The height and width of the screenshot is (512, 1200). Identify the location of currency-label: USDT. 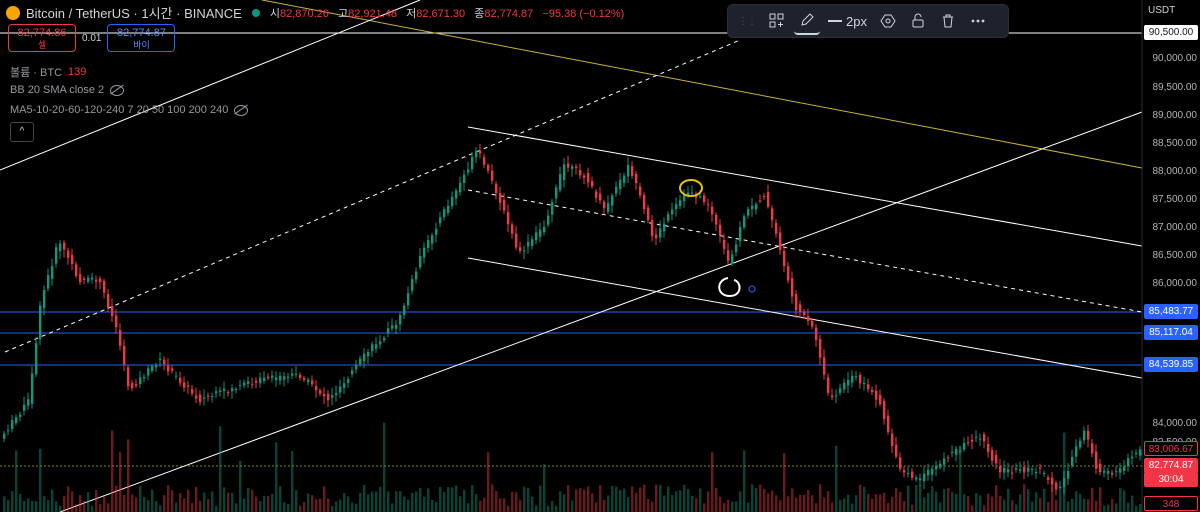
(1162, 10).